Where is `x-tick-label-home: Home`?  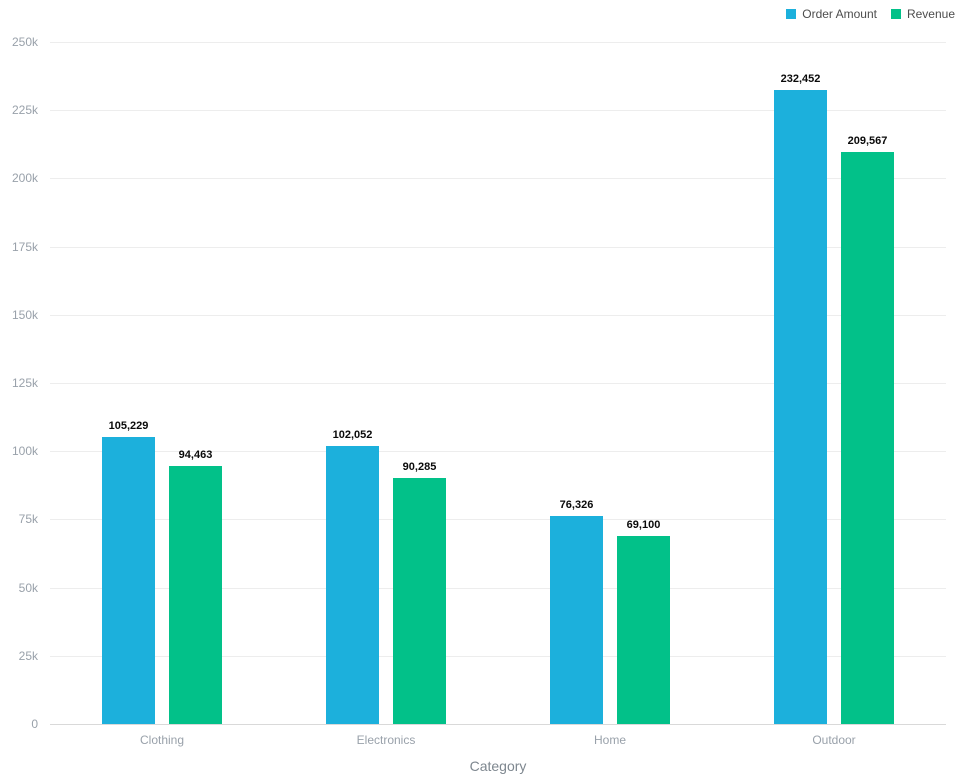 x-tick-label-home: Home is located at coordinates (609, 740).